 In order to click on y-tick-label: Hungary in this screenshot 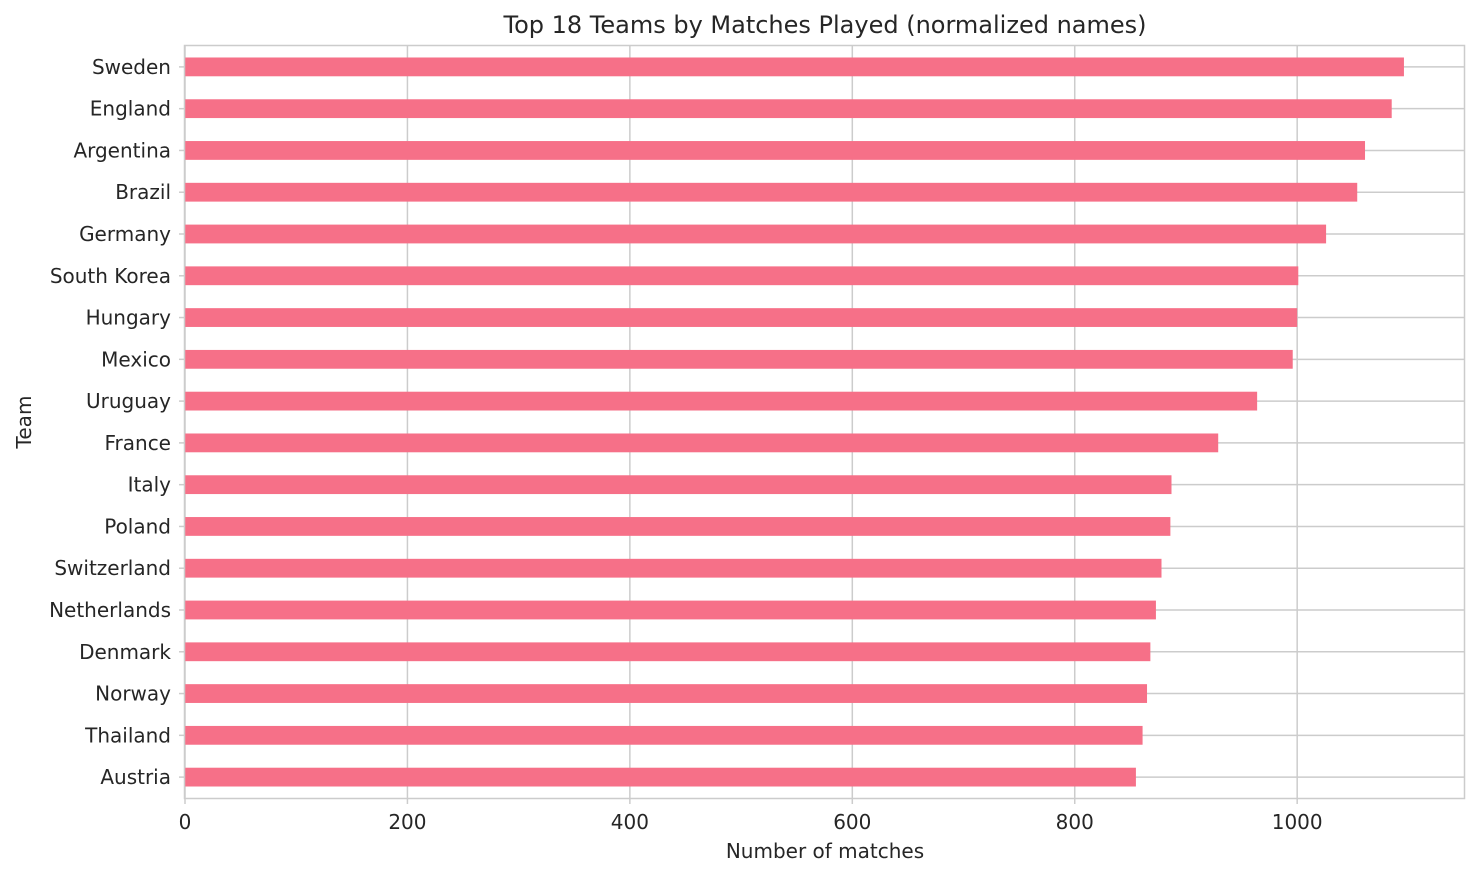, I will do `click(129, 318)`.